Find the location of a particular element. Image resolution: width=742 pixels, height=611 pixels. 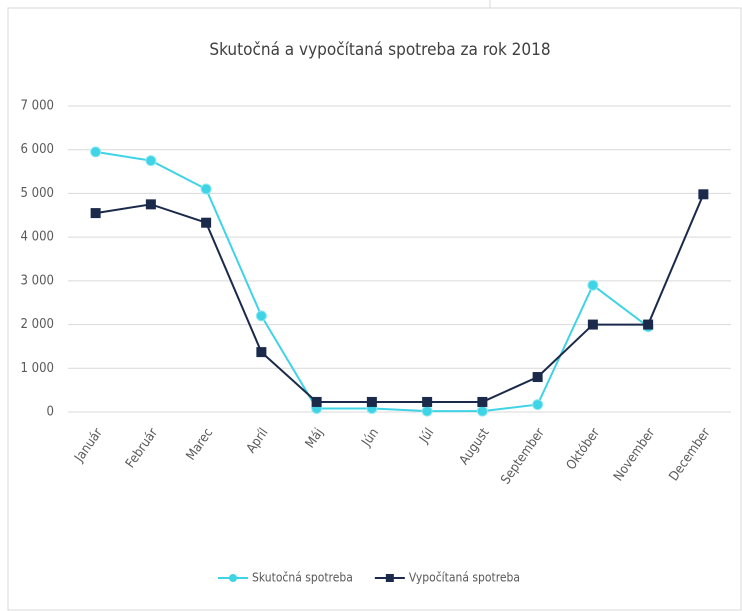

y-tick-label: 0 is located at coordinates (50, 412).